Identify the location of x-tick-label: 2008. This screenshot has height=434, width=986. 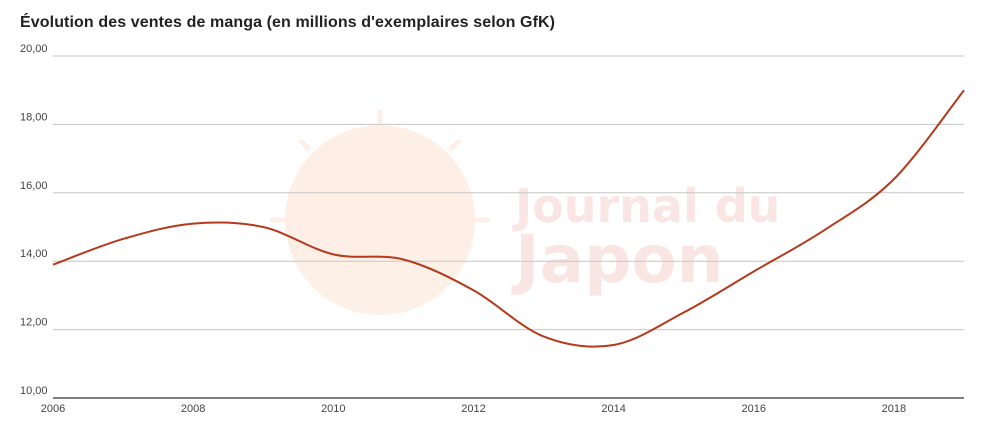
(193, 409).